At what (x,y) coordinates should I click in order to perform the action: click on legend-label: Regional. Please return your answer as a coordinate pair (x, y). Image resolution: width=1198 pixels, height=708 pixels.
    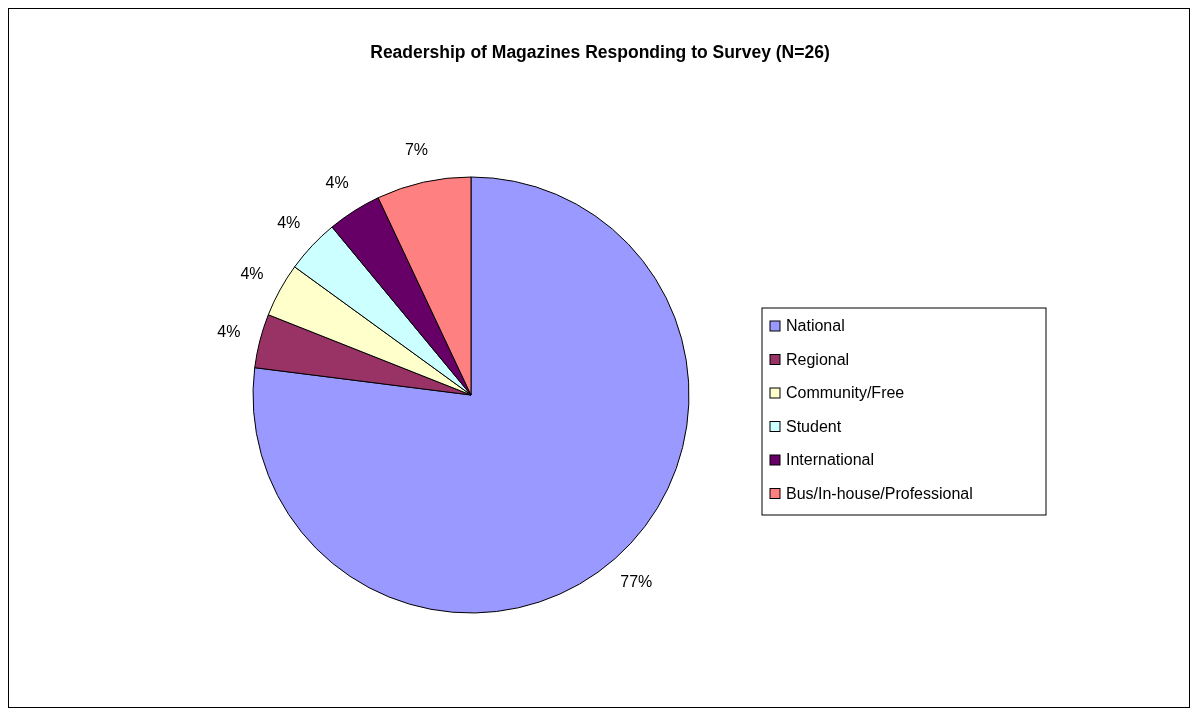
    Looking at the image, I should click on (818, 359).